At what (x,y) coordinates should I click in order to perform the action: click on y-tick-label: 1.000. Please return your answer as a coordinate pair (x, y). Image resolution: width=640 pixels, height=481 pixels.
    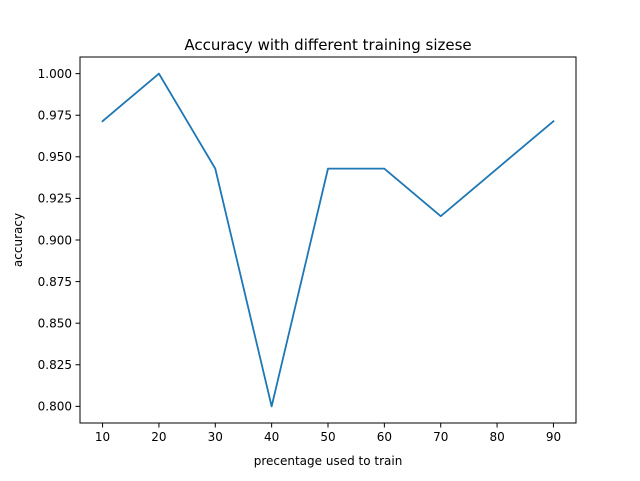
    Looking at the image, I should click on (55, 74).